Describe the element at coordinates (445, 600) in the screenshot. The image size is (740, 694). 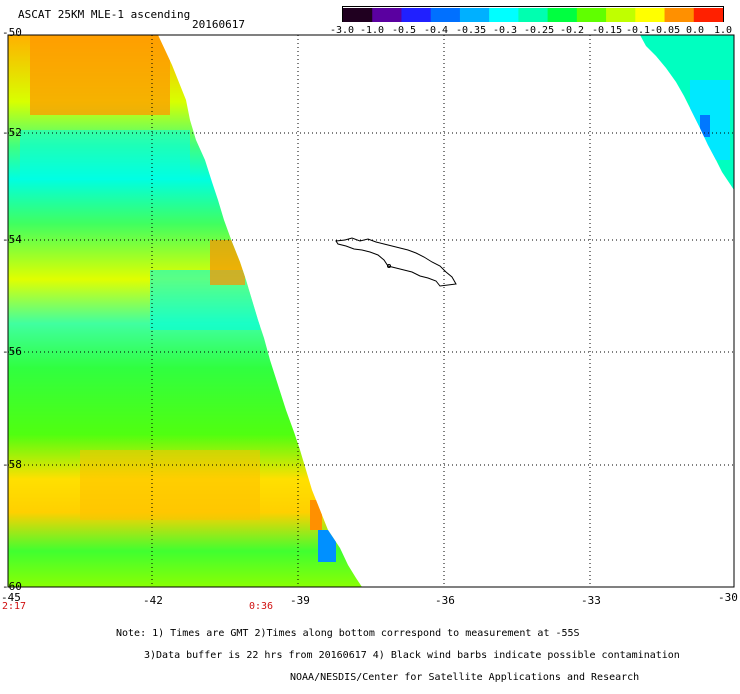
I see `lon-label: -36` at that location.